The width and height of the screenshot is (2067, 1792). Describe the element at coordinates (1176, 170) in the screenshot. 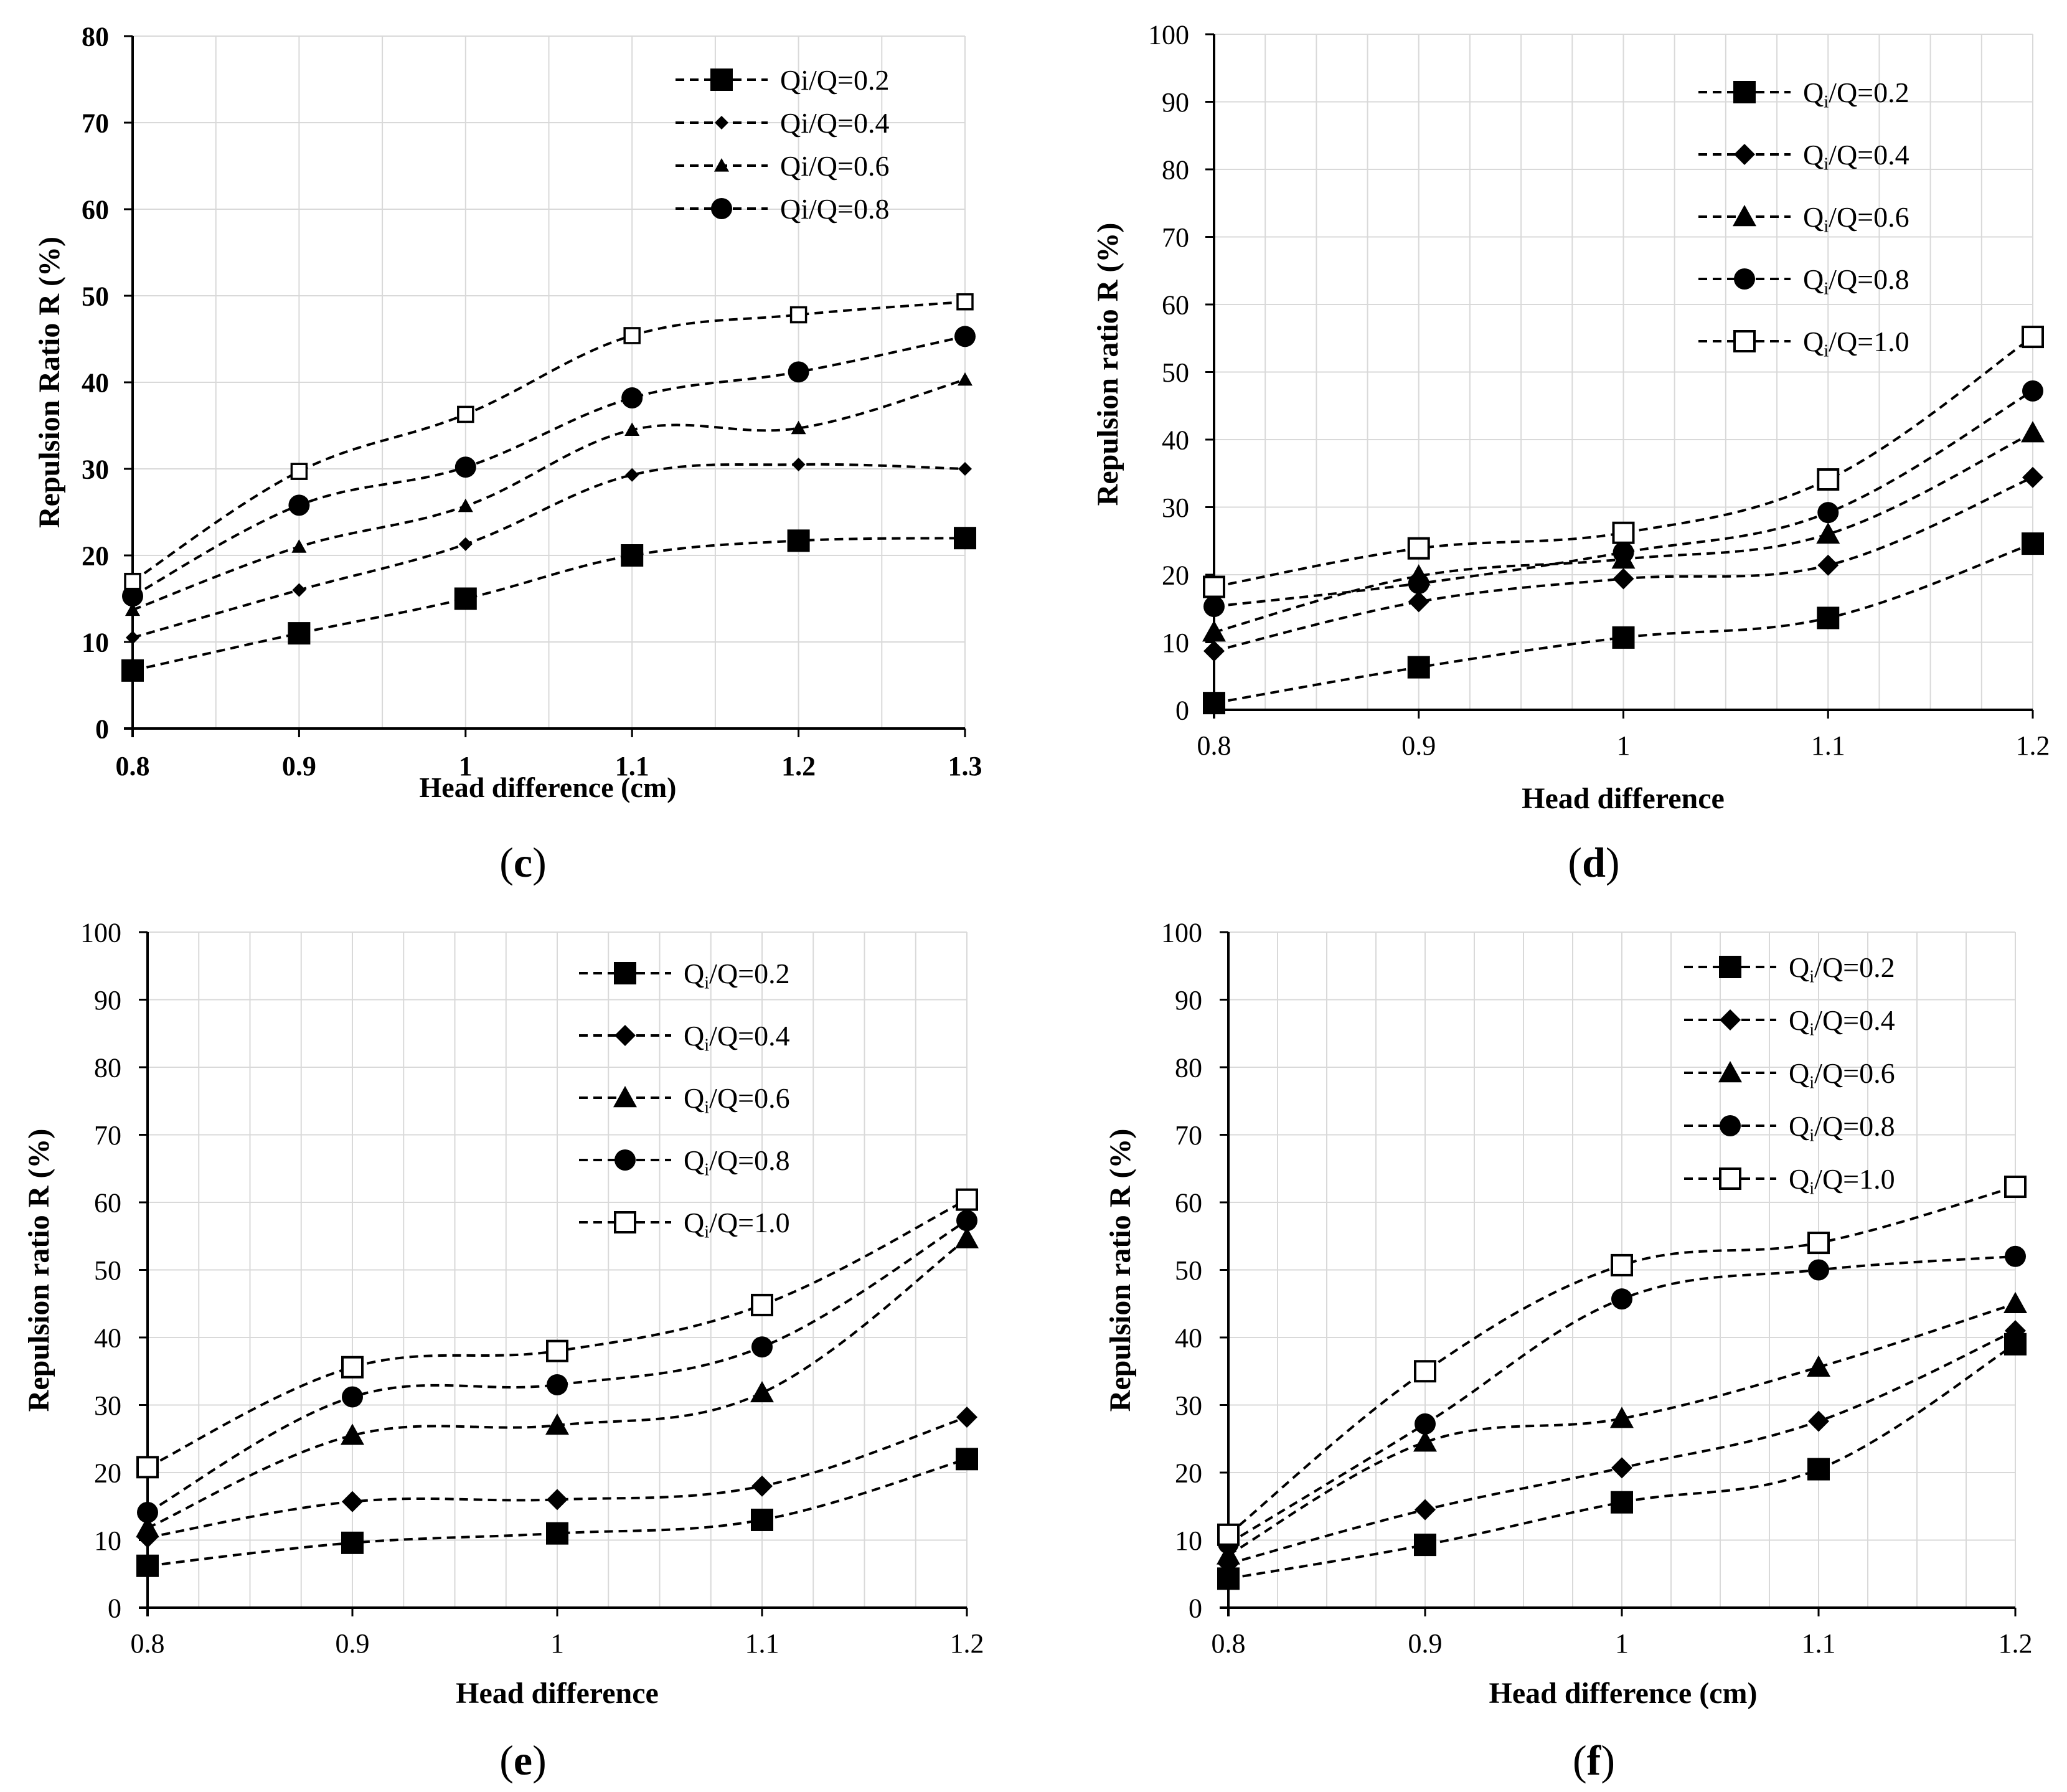

I see `y-tick-label: 80` at that location.